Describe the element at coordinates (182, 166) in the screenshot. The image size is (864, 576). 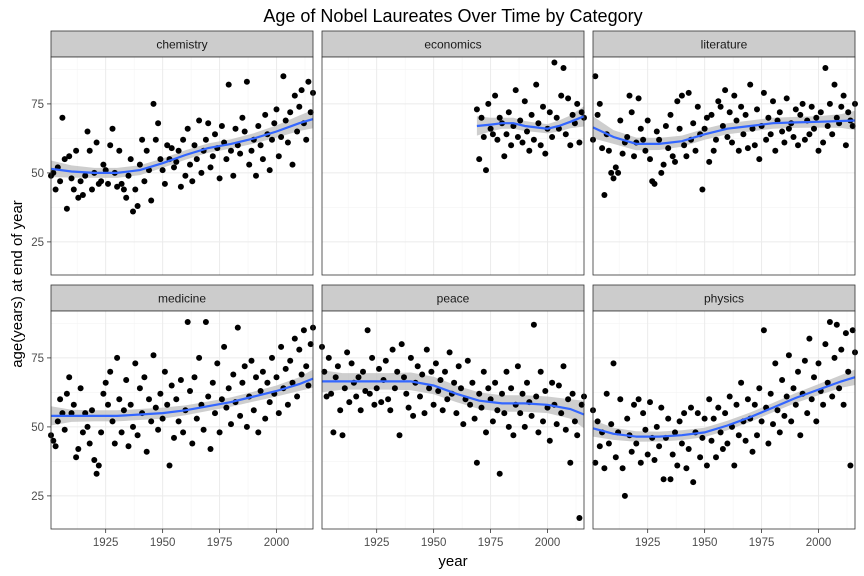
I see `panel-border` at that location.